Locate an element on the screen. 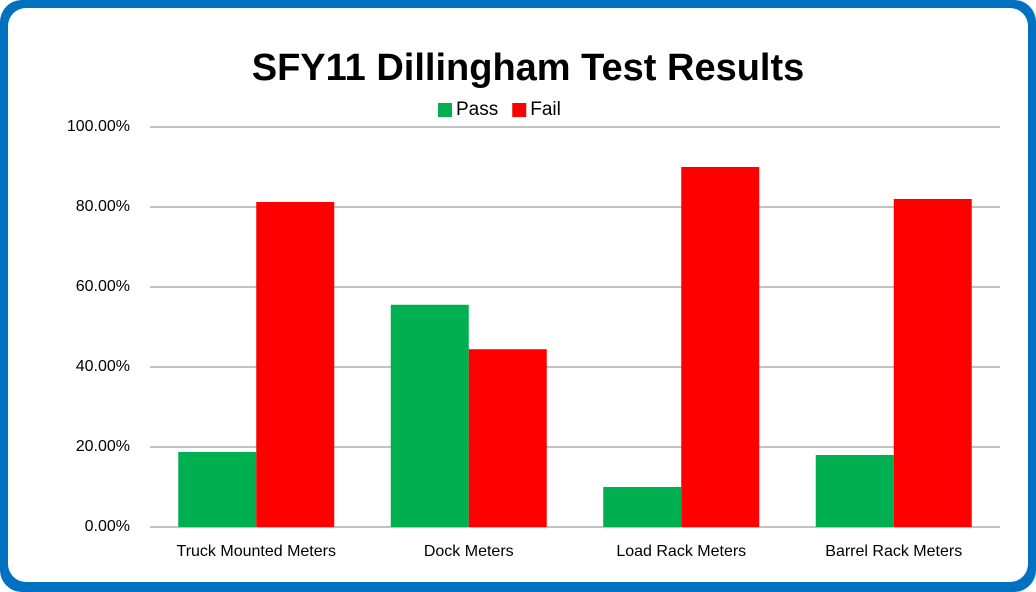  x-tick-label: Load Rack Meters is located at coordinates (681, 551).